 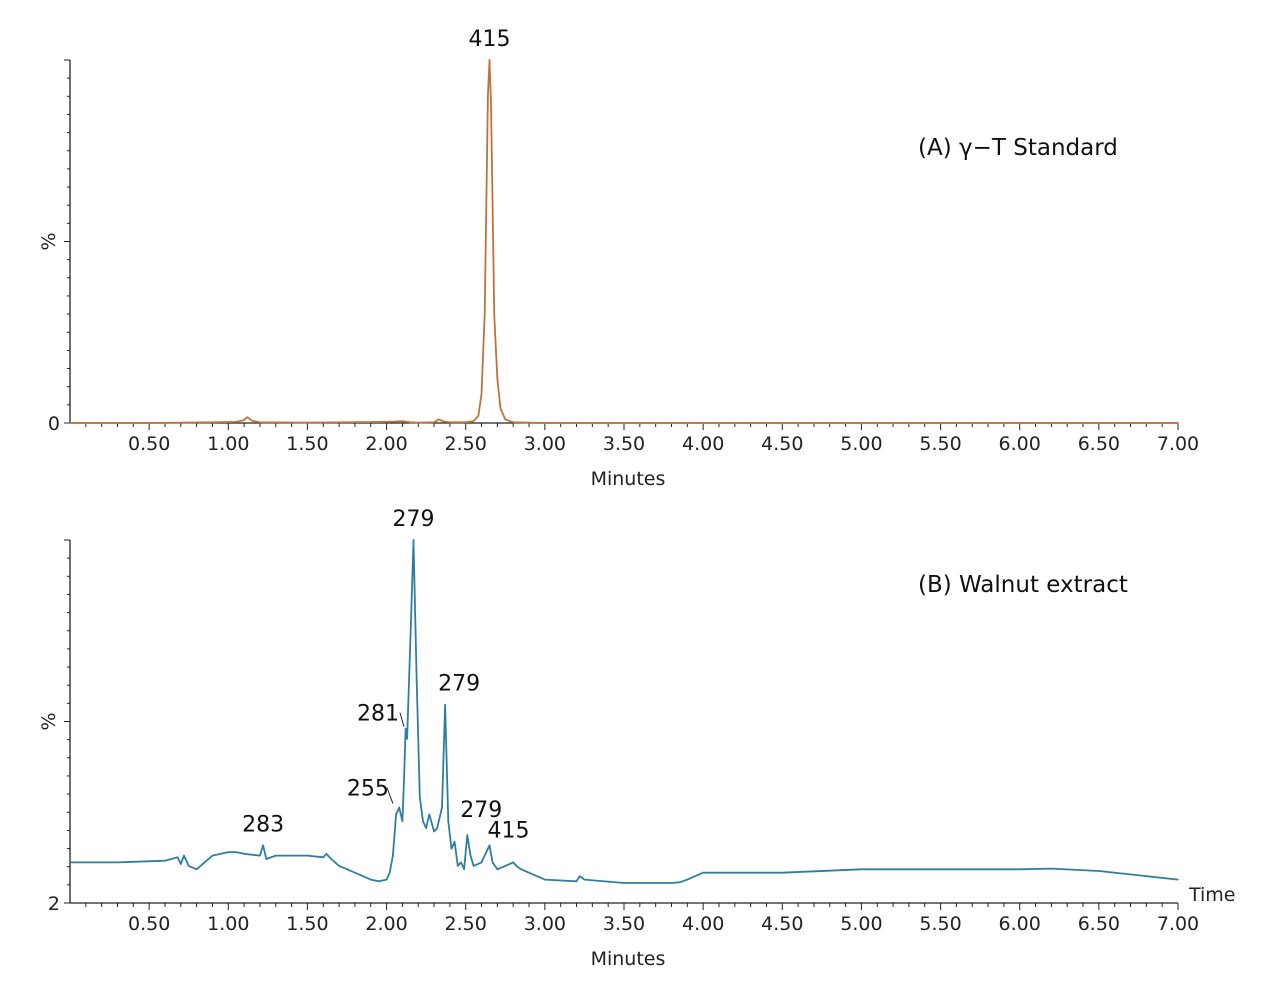 I want to click on x-tick-label: 5.50, so click(x=940, y=924).